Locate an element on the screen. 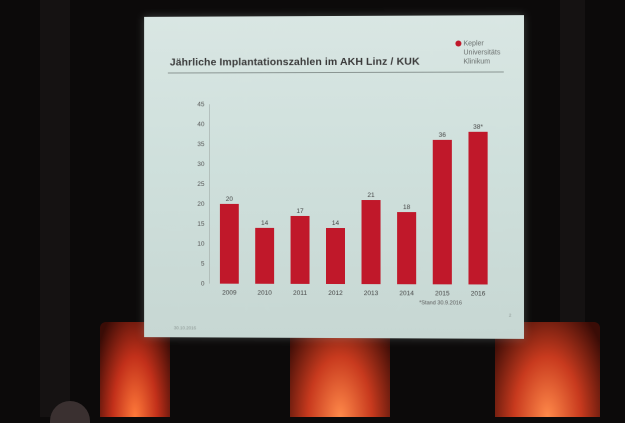 This screenshot has height=423, width=625. bar-2015 is located at coordinates (442, 212).